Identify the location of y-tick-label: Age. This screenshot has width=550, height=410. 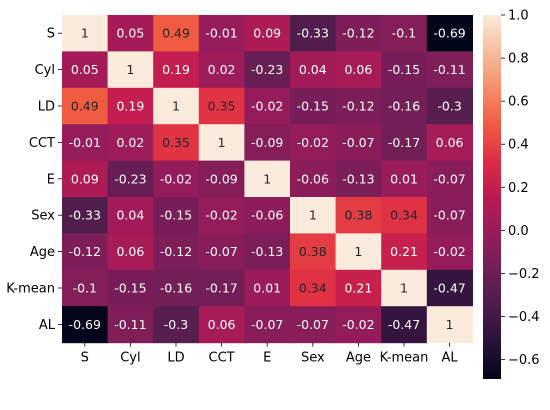
(42, 252).